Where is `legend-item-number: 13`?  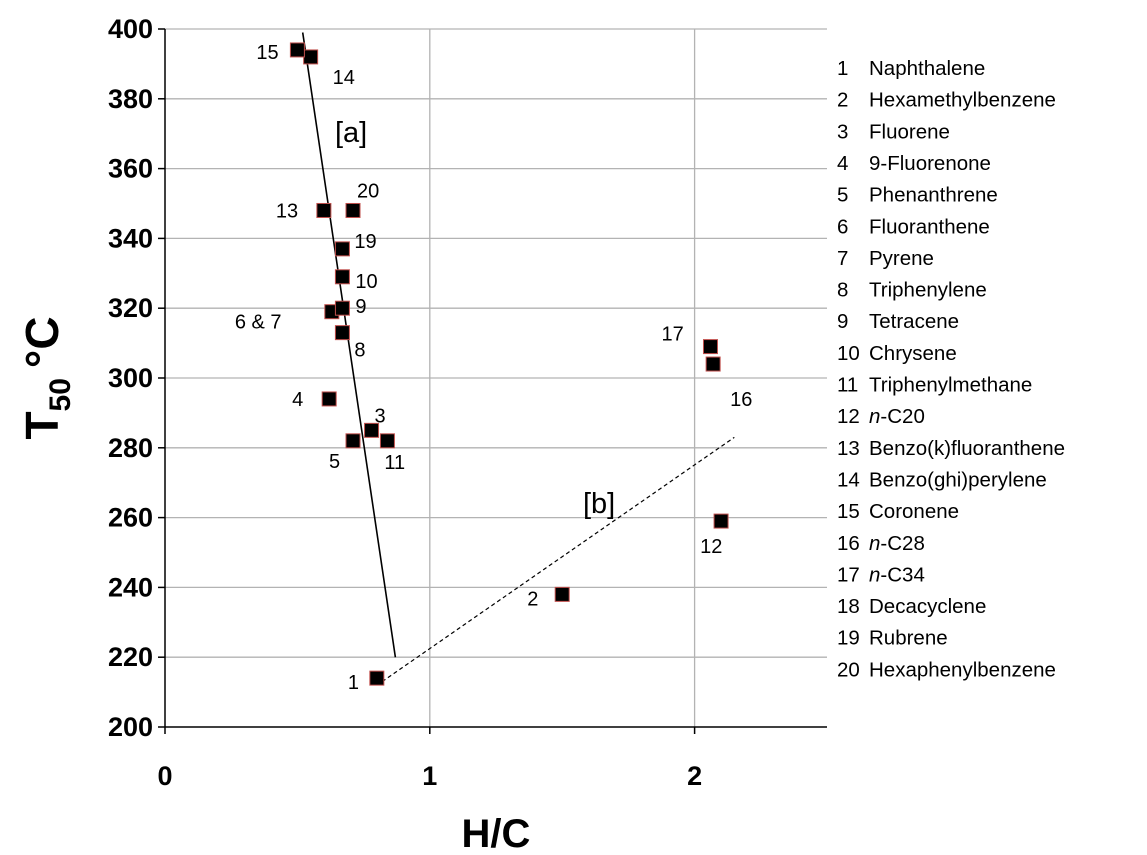 legend-item-number: 13 is located at coordinates (848, 448).